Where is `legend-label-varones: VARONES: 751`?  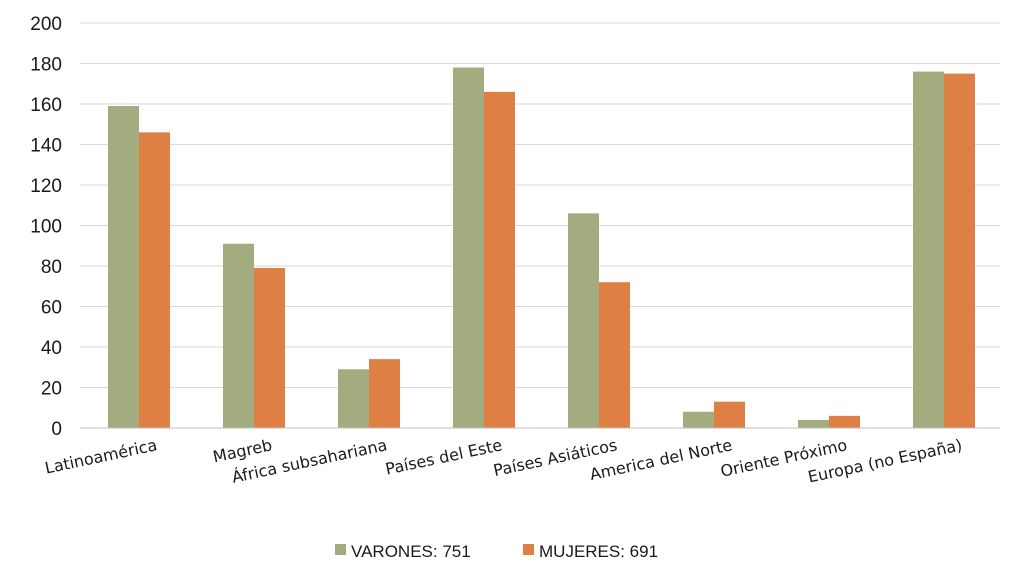 legend-label-varones: VARONES: 751 is located at coordinates (411, 551).